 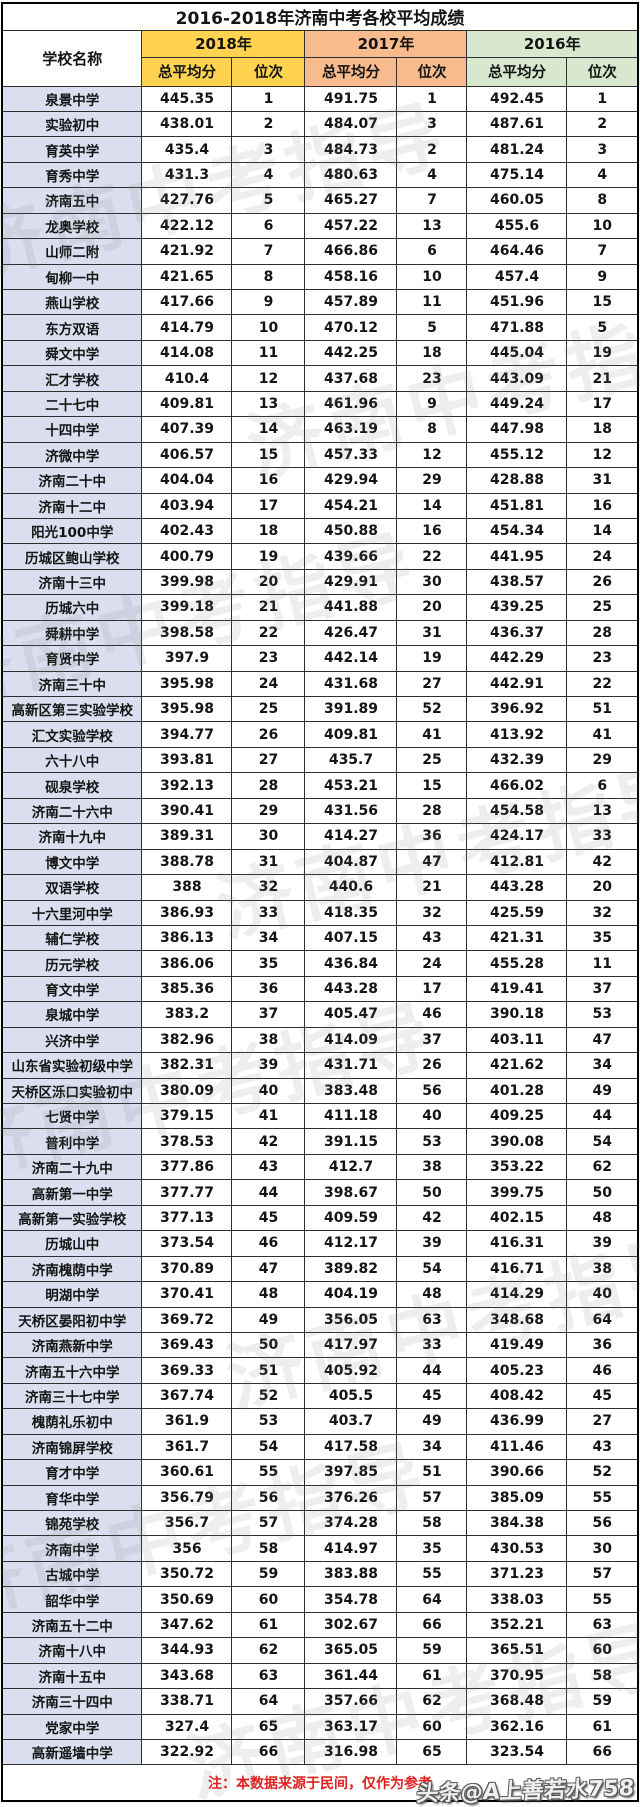 What do you see at coordinates (187, 1167) in the screenshot?
I see `score-cell: 377.86` at bounding box center [187, 1167].